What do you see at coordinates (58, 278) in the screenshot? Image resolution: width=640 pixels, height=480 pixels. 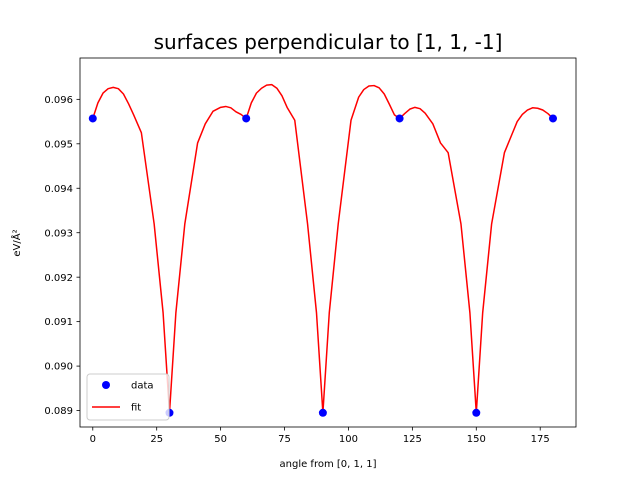 I see `y-tick-label: 0.092` at bounding box center [58, 278].